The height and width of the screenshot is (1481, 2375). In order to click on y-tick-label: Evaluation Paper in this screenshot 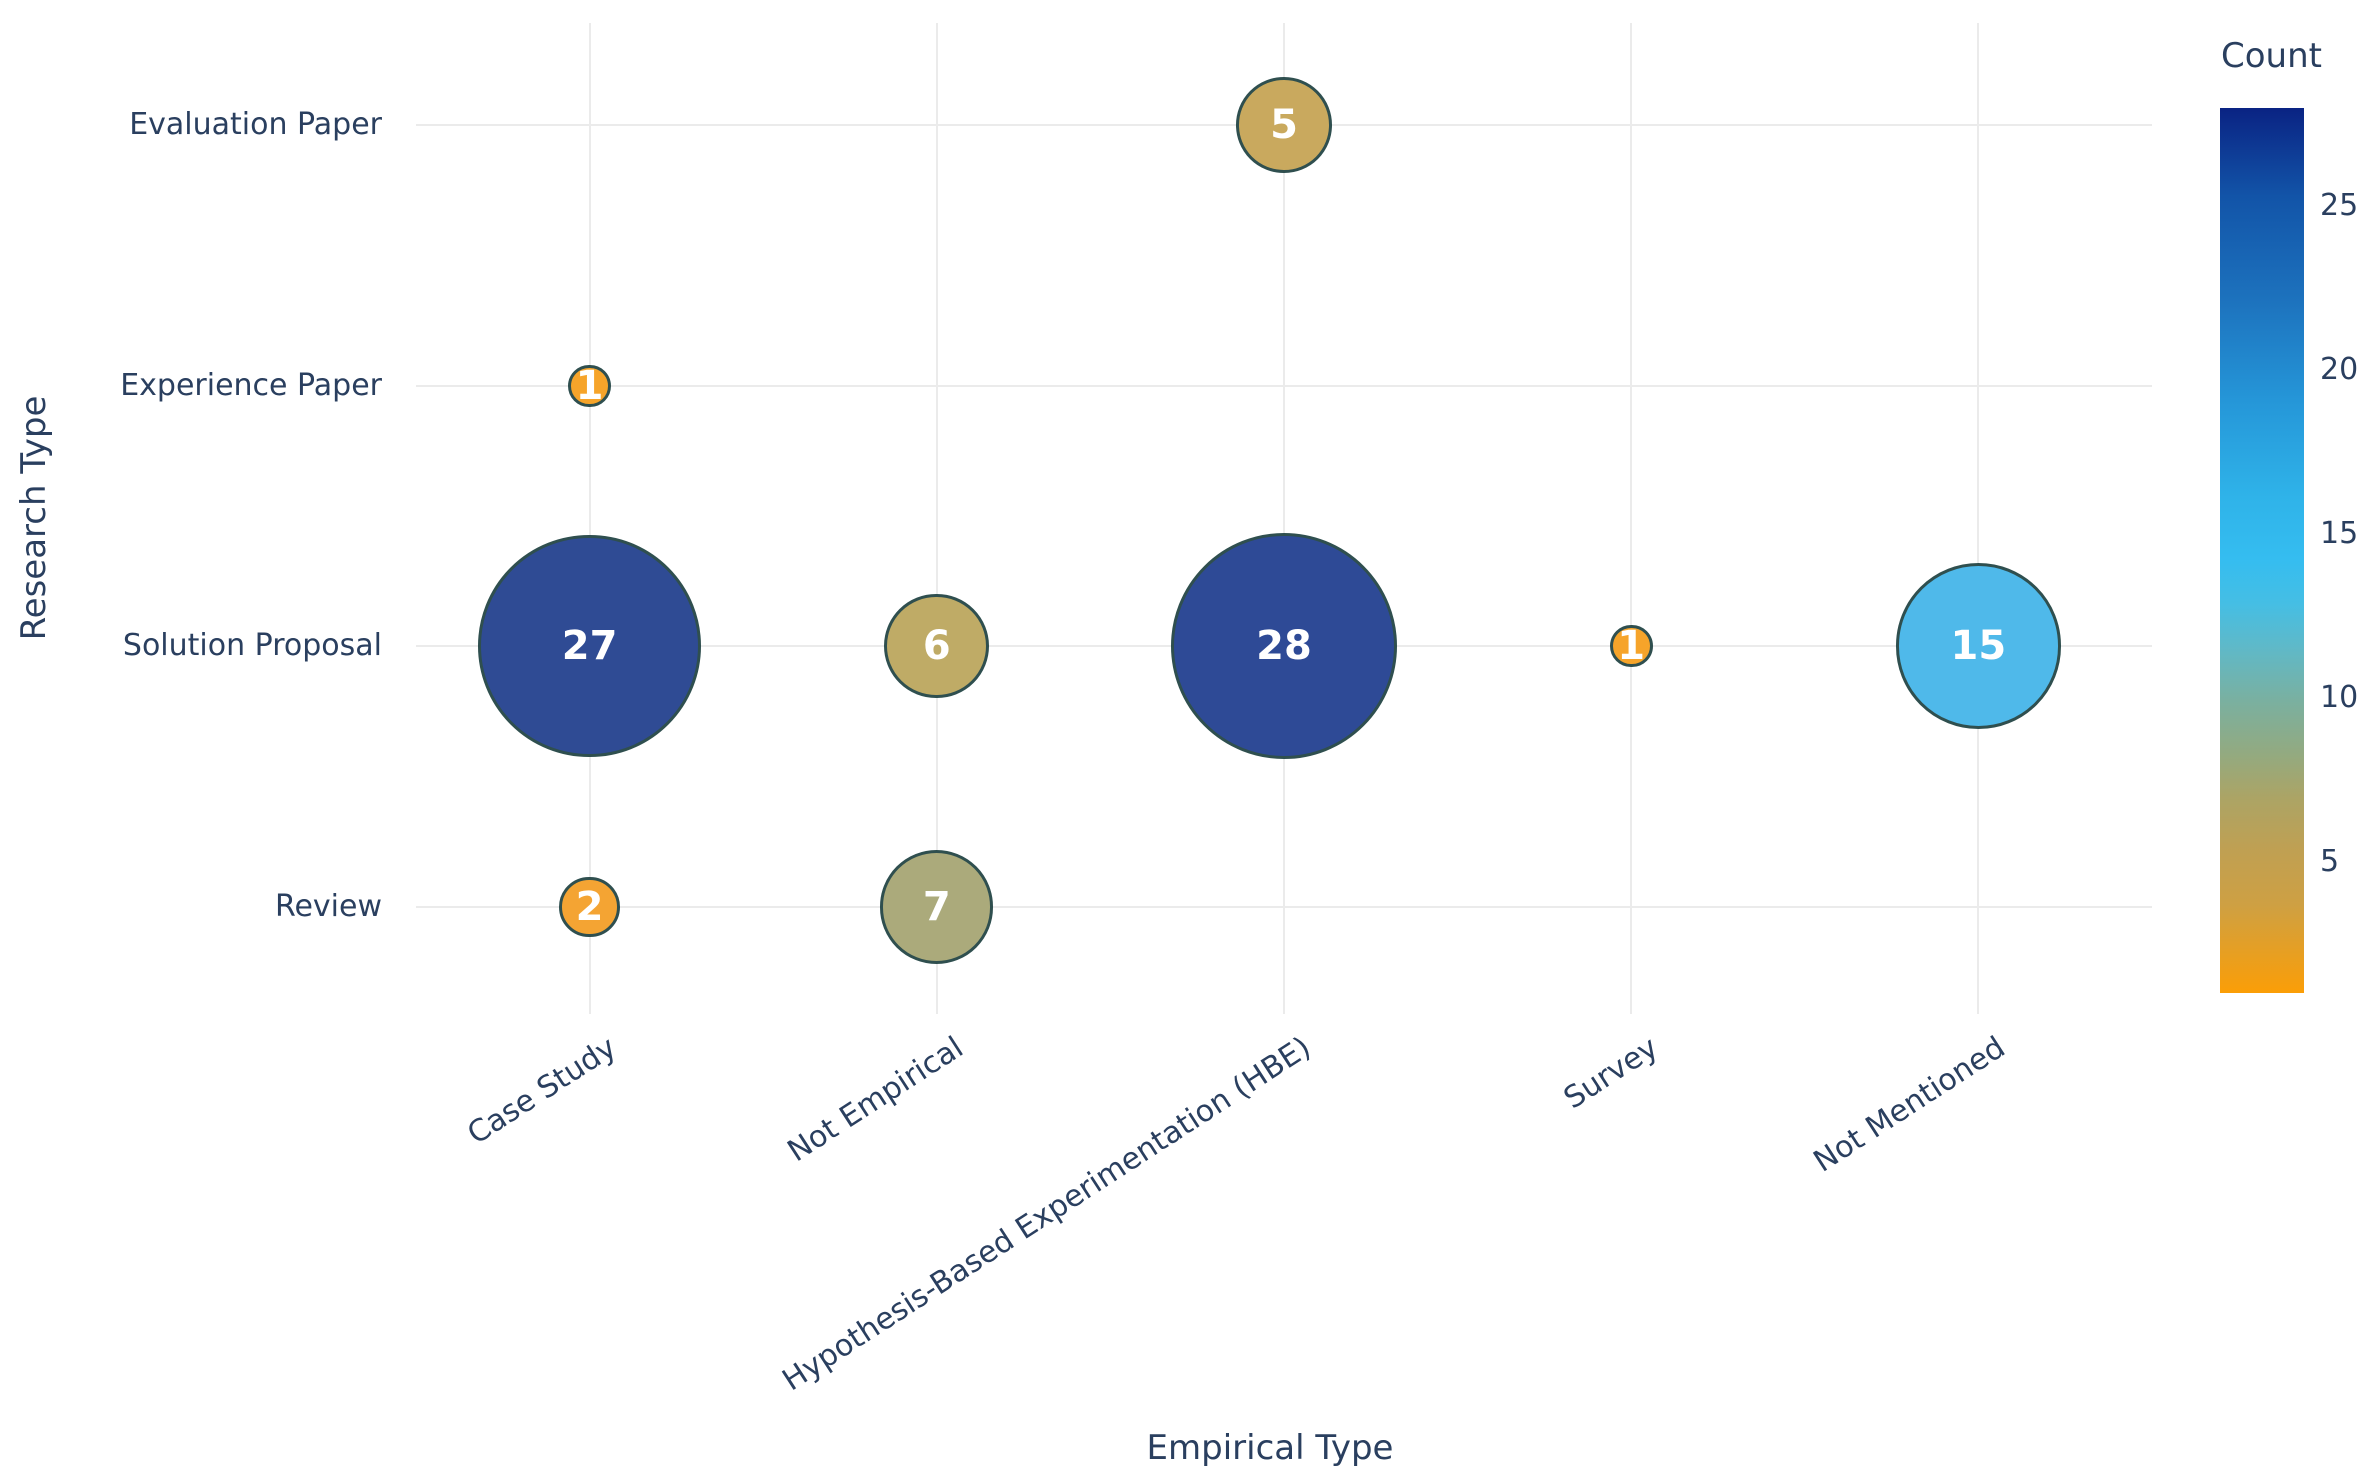, I will do `click(255, 124)`.